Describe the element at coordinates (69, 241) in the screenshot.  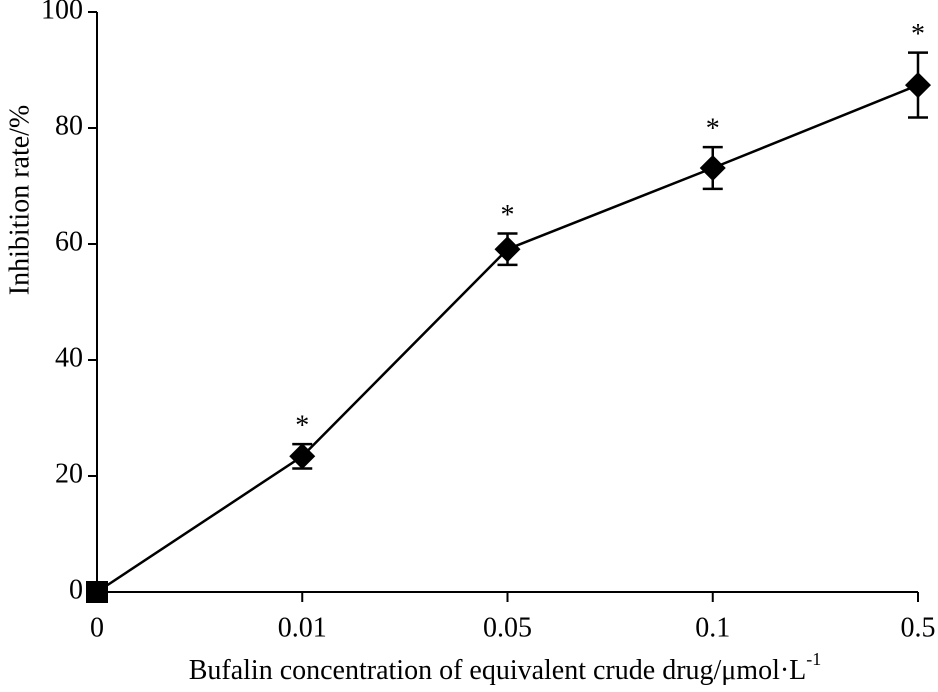
I see `y-tick-label: 60` at that location.